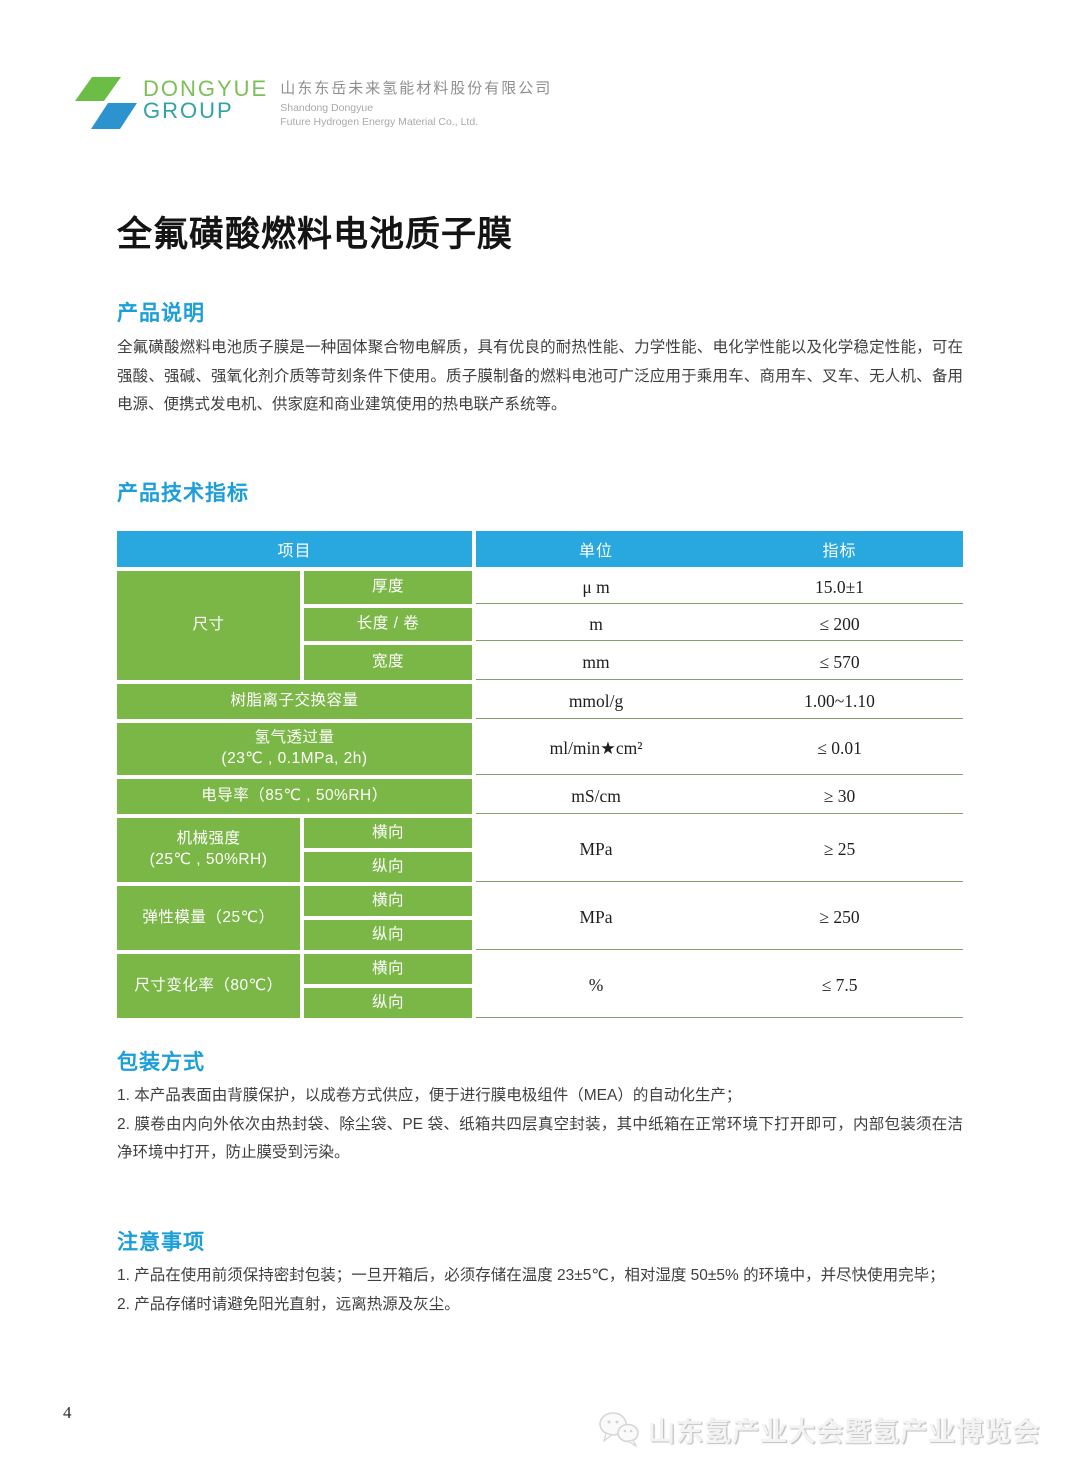 The width and height of the screenshot is (1080, 1475). I want to click on section-heading-specs: 产品技术指标, so click(183, 493).